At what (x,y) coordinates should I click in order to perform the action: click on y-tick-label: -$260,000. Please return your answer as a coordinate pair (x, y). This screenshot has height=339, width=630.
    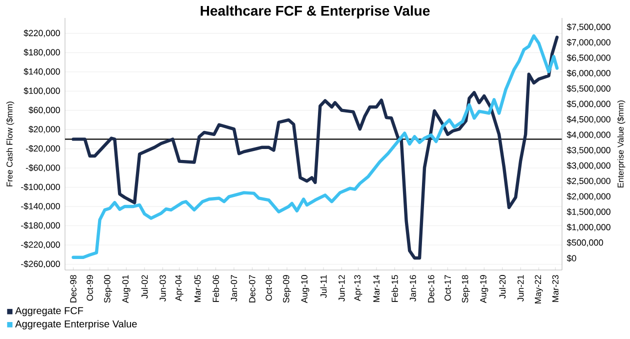
    Looking at the image, I should click on (40, 264).